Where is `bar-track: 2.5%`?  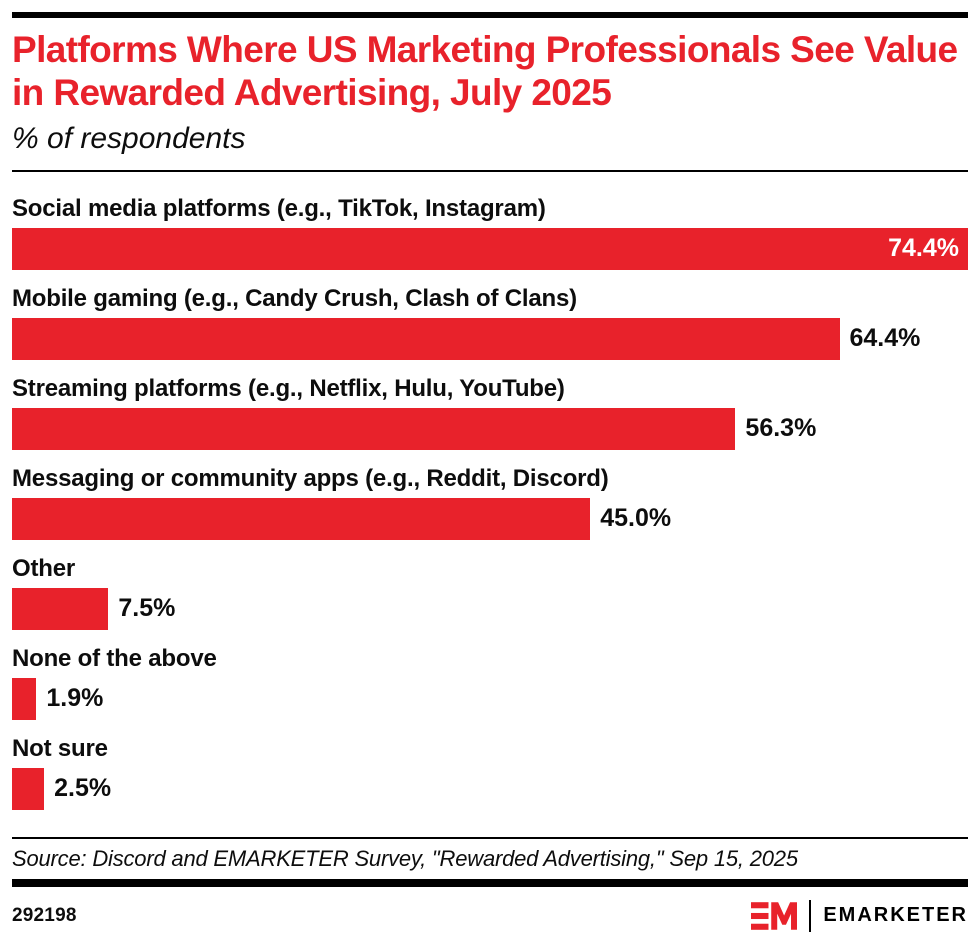 bar-track: 2.5% is located at coordinates (490, 788).